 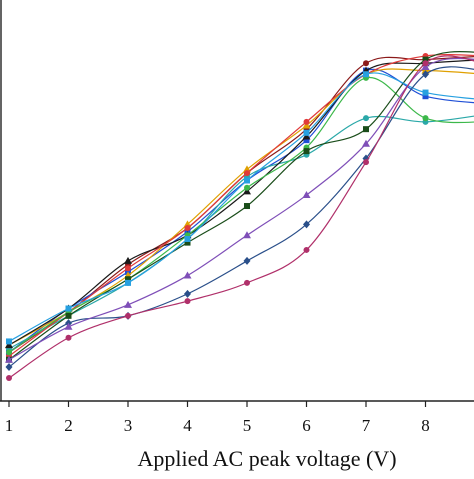 I want to click on x-tick-label: 5, so click(x=247, y=425).